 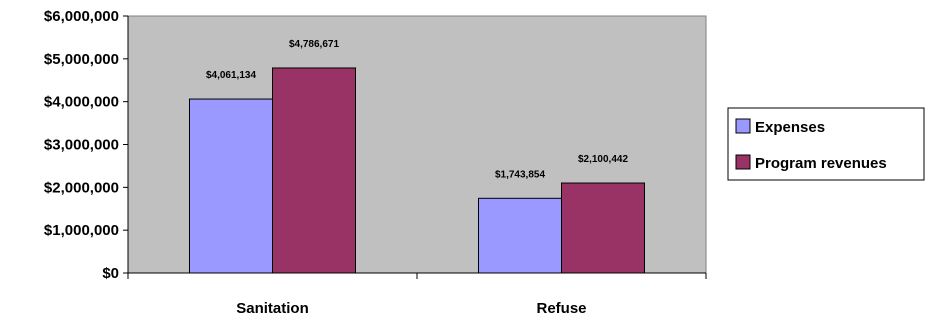 I want to click on y-tick-label: $5,000,000, so click(x=81, y=59).